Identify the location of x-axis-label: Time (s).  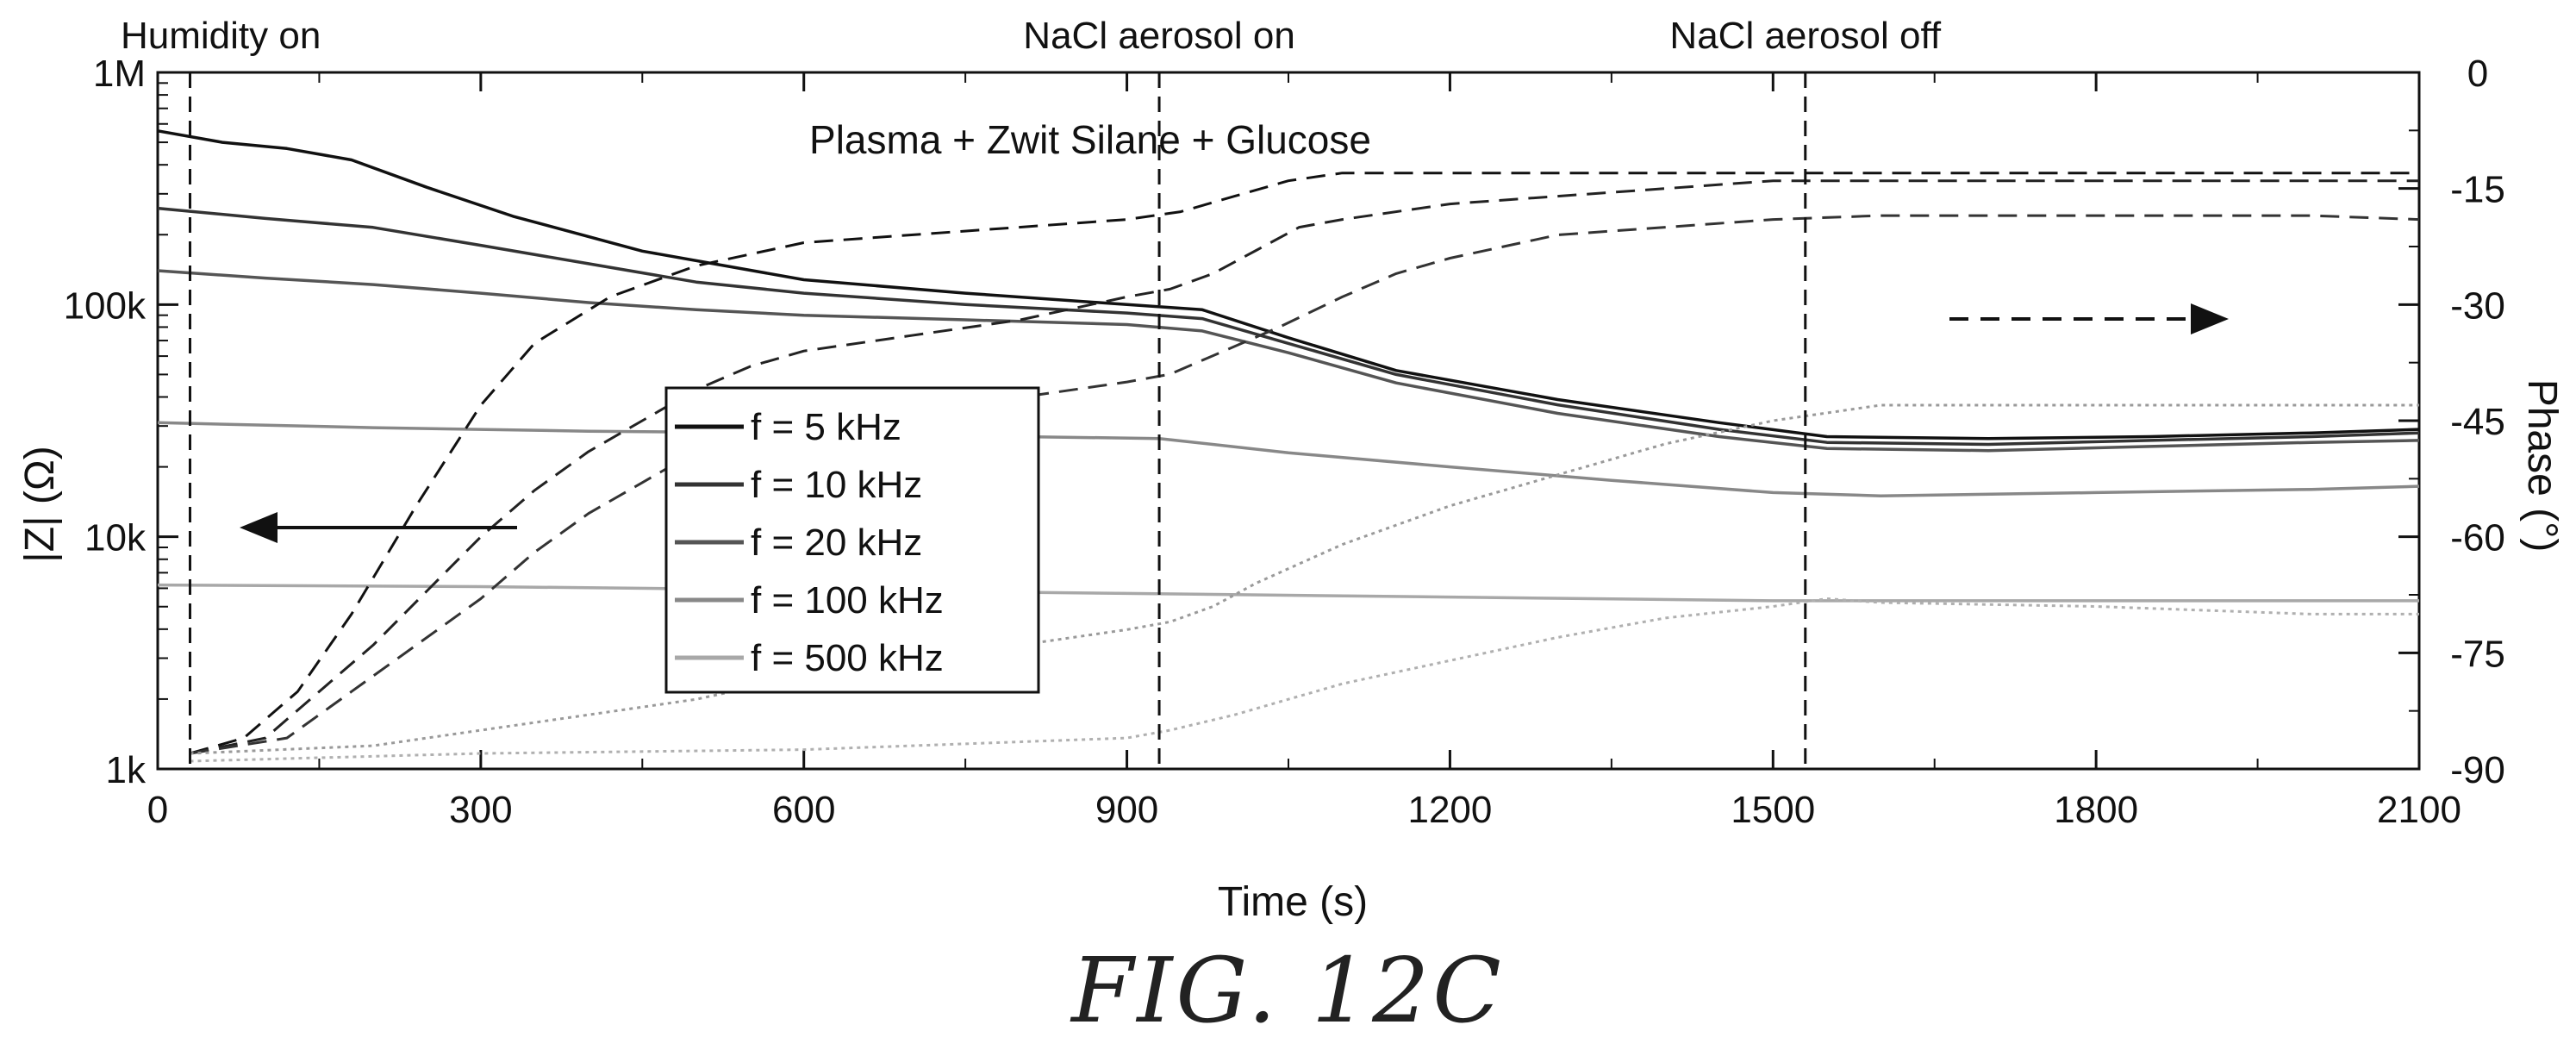
(1293, 902).